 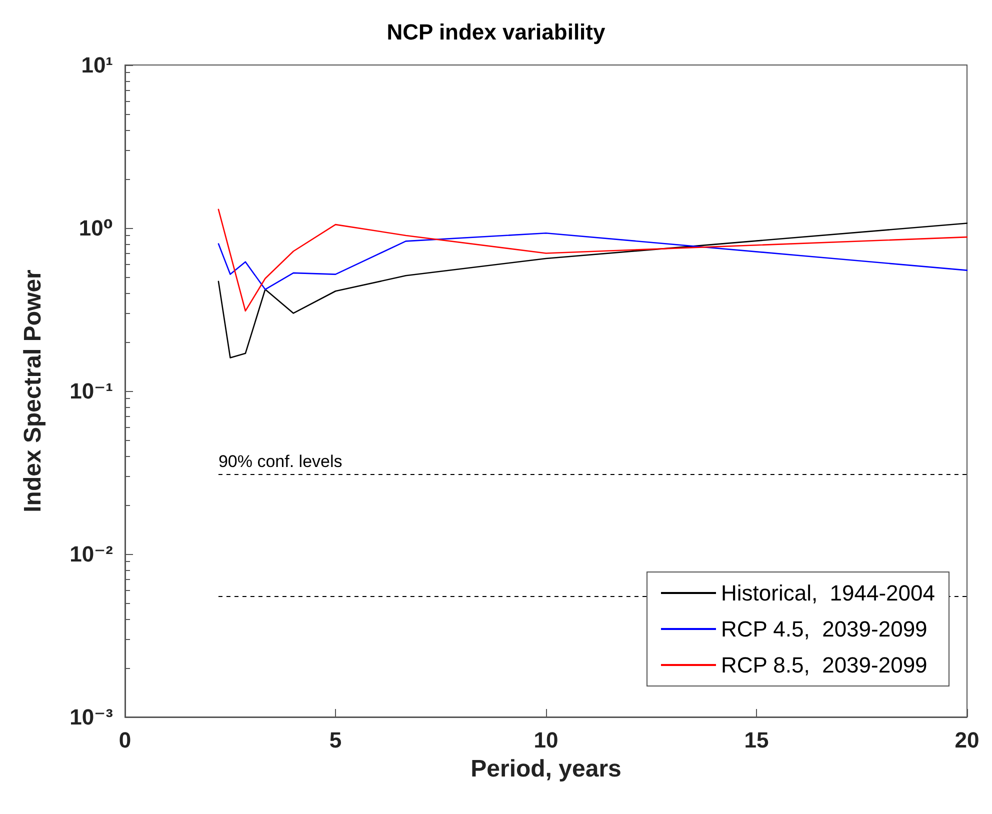 I want to click on y-tick-label: 10⁻³, so click(x=91, y=717).